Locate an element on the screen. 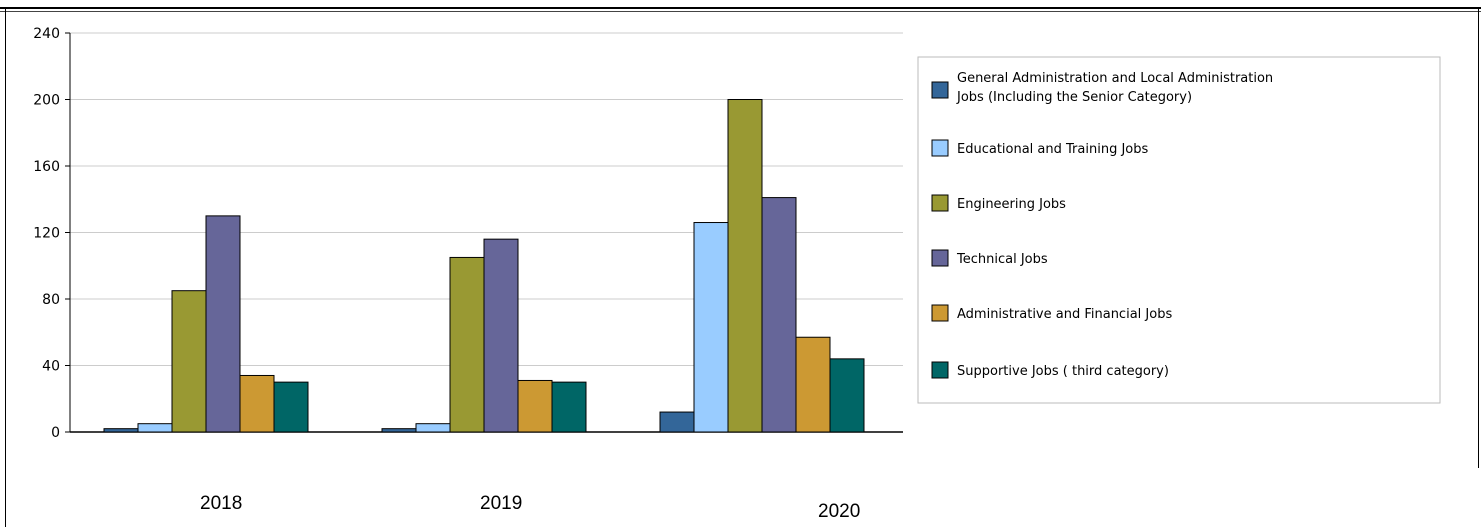 This screenshot has height=527, width=1481. y-tick-label: 120 is located at coordinates (46, 234).